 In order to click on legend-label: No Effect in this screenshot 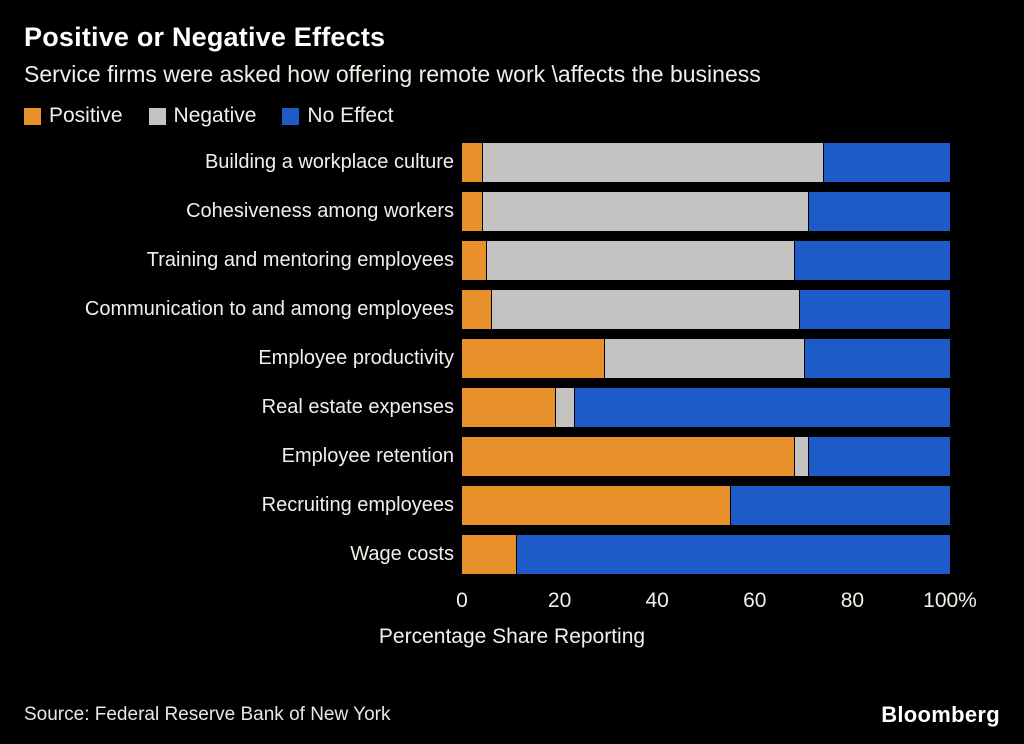, I will do `click(350, 115)`.